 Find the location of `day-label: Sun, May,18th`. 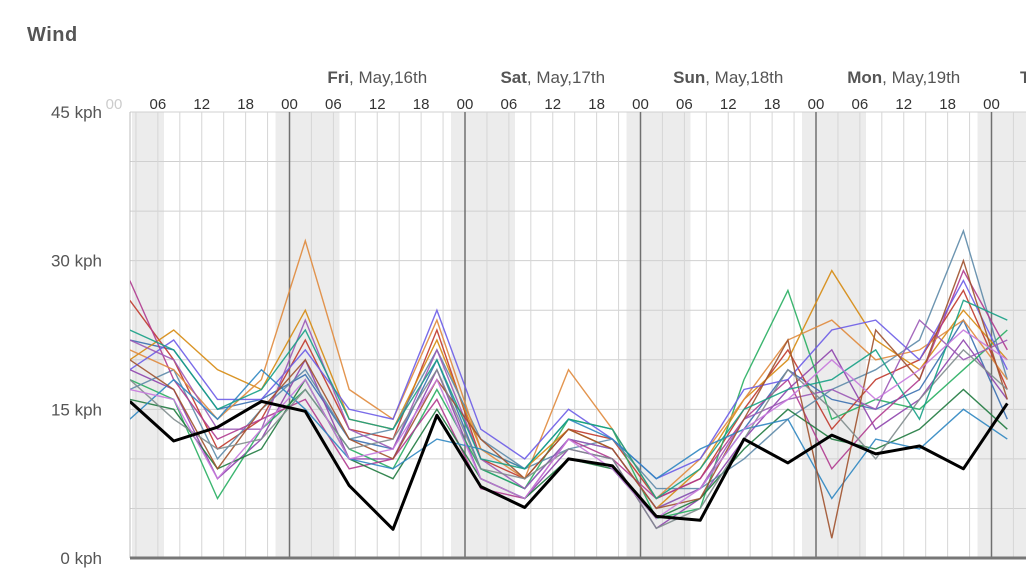

day-label: Sun, May,18th is located at coordinates (728, 77).